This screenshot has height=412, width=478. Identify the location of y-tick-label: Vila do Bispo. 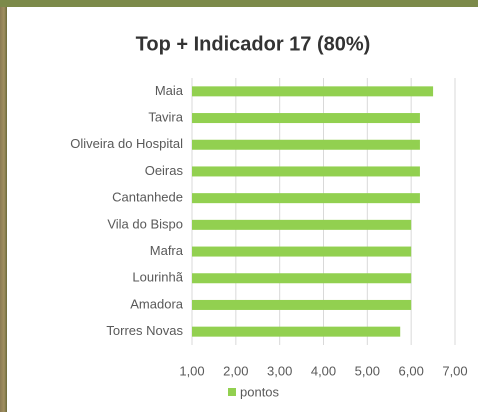
(145, 223).